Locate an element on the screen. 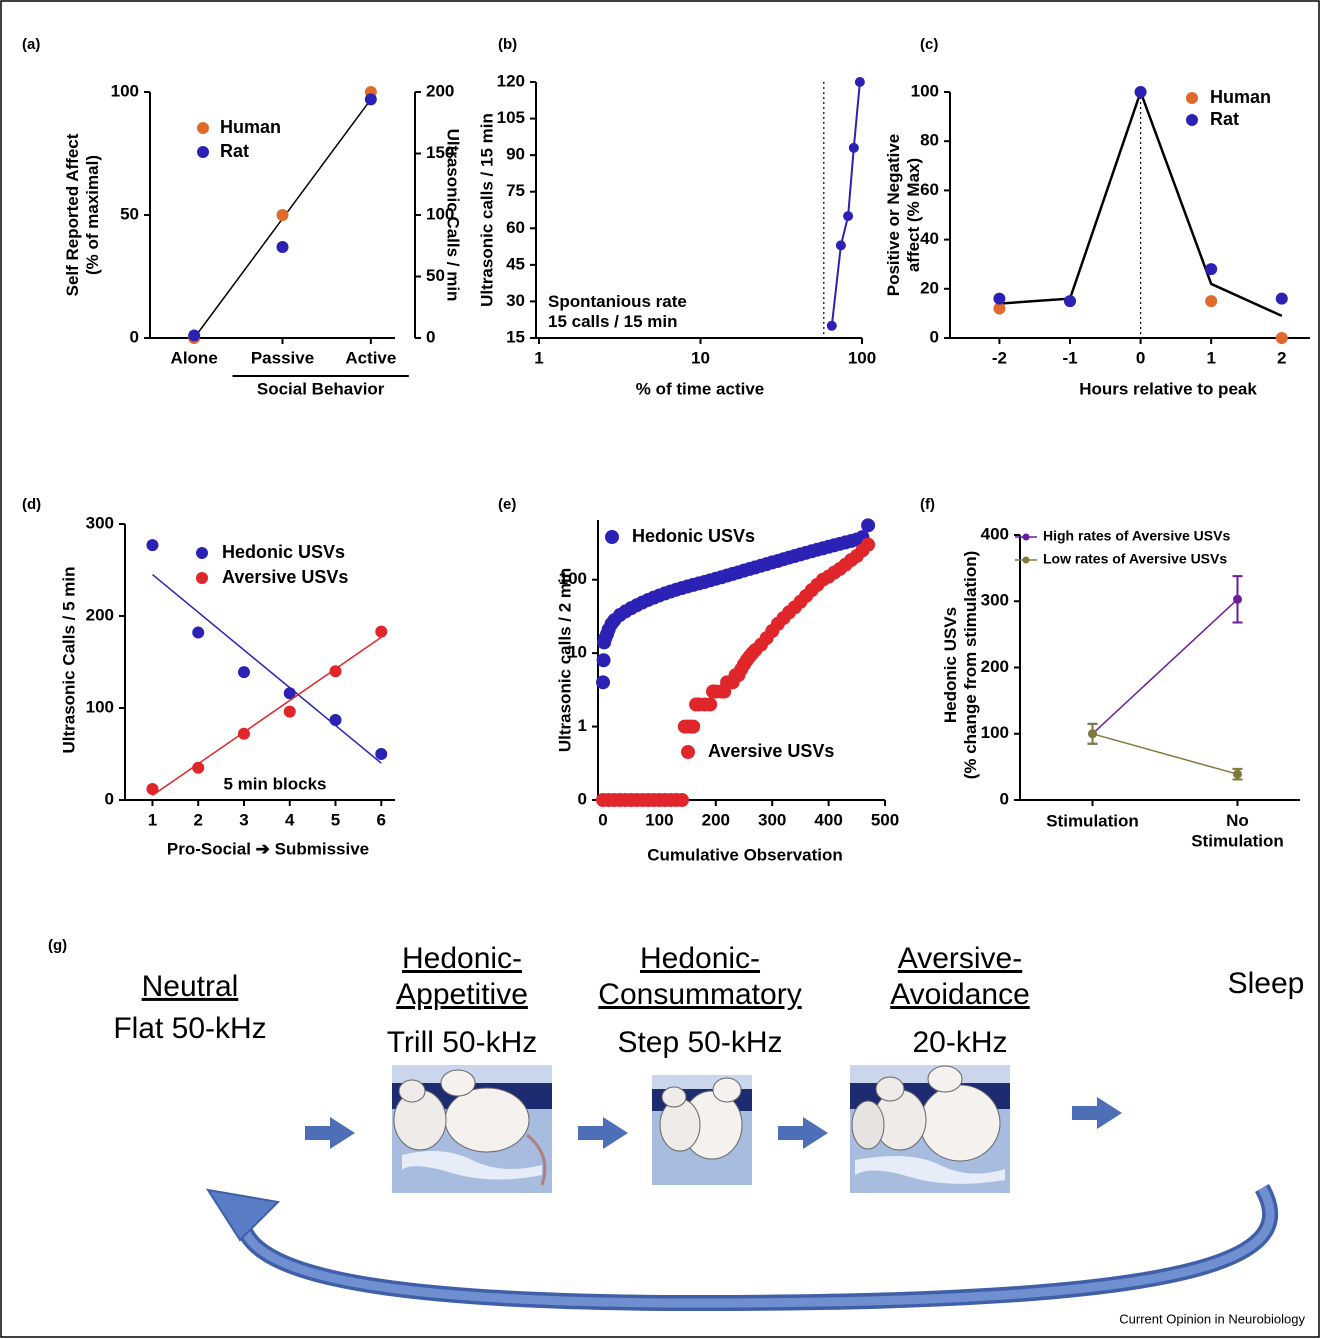 The width and height of the screenshot is (1321, 1339). y-tick-label: 30 is located at coordinates (515, 300).